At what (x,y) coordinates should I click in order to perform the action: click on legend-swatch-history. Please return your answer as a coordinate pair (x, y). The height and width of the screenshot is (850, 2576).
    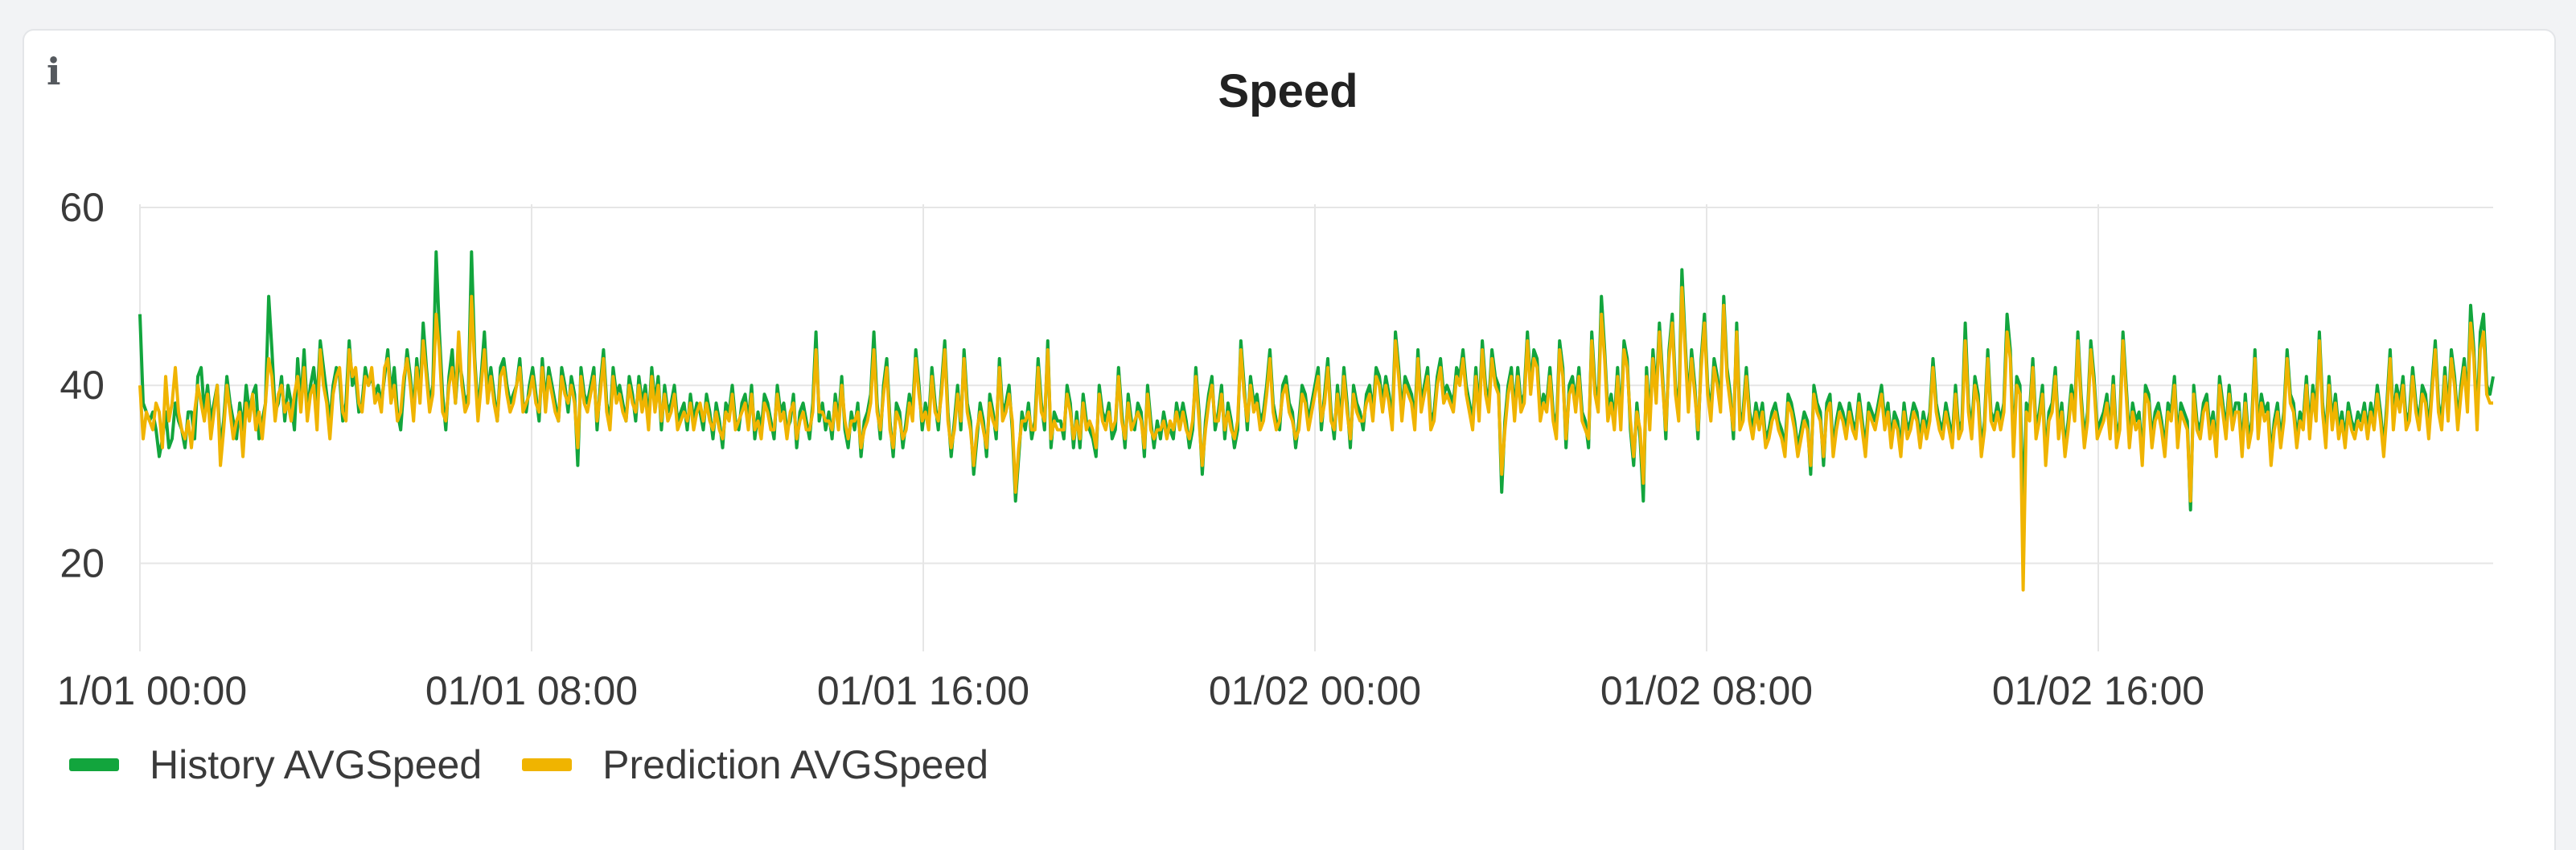
    Looking at the image, I should click on (94, 764).